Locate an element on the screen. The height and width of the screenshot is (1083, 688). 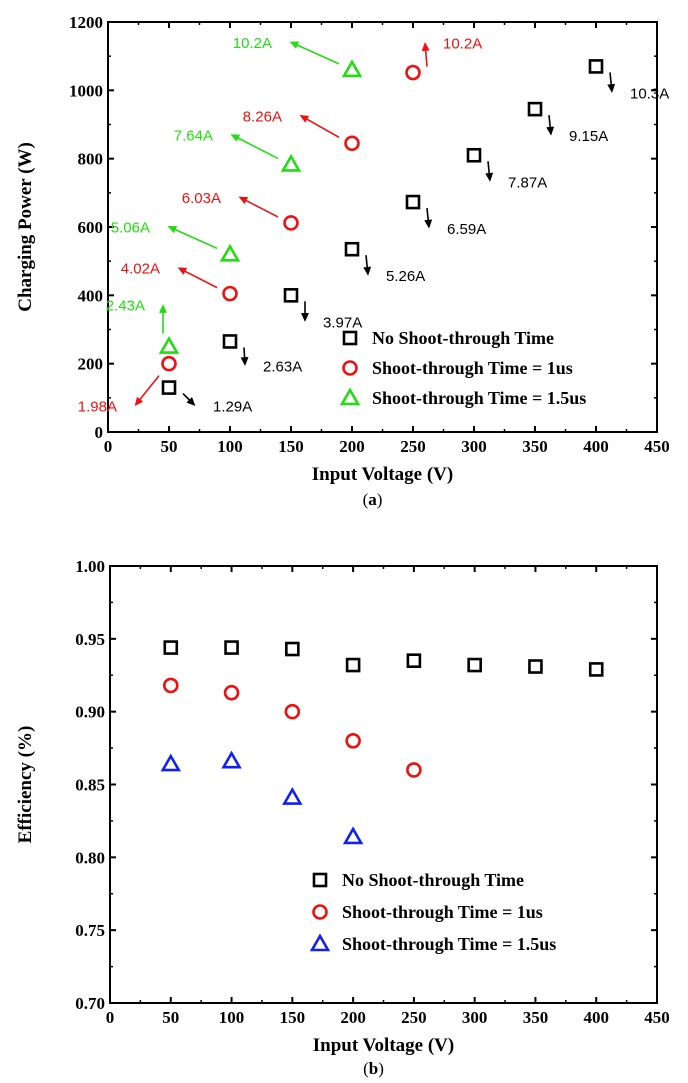
current-annotation: 5.06A is located at coordinates (130, 227).